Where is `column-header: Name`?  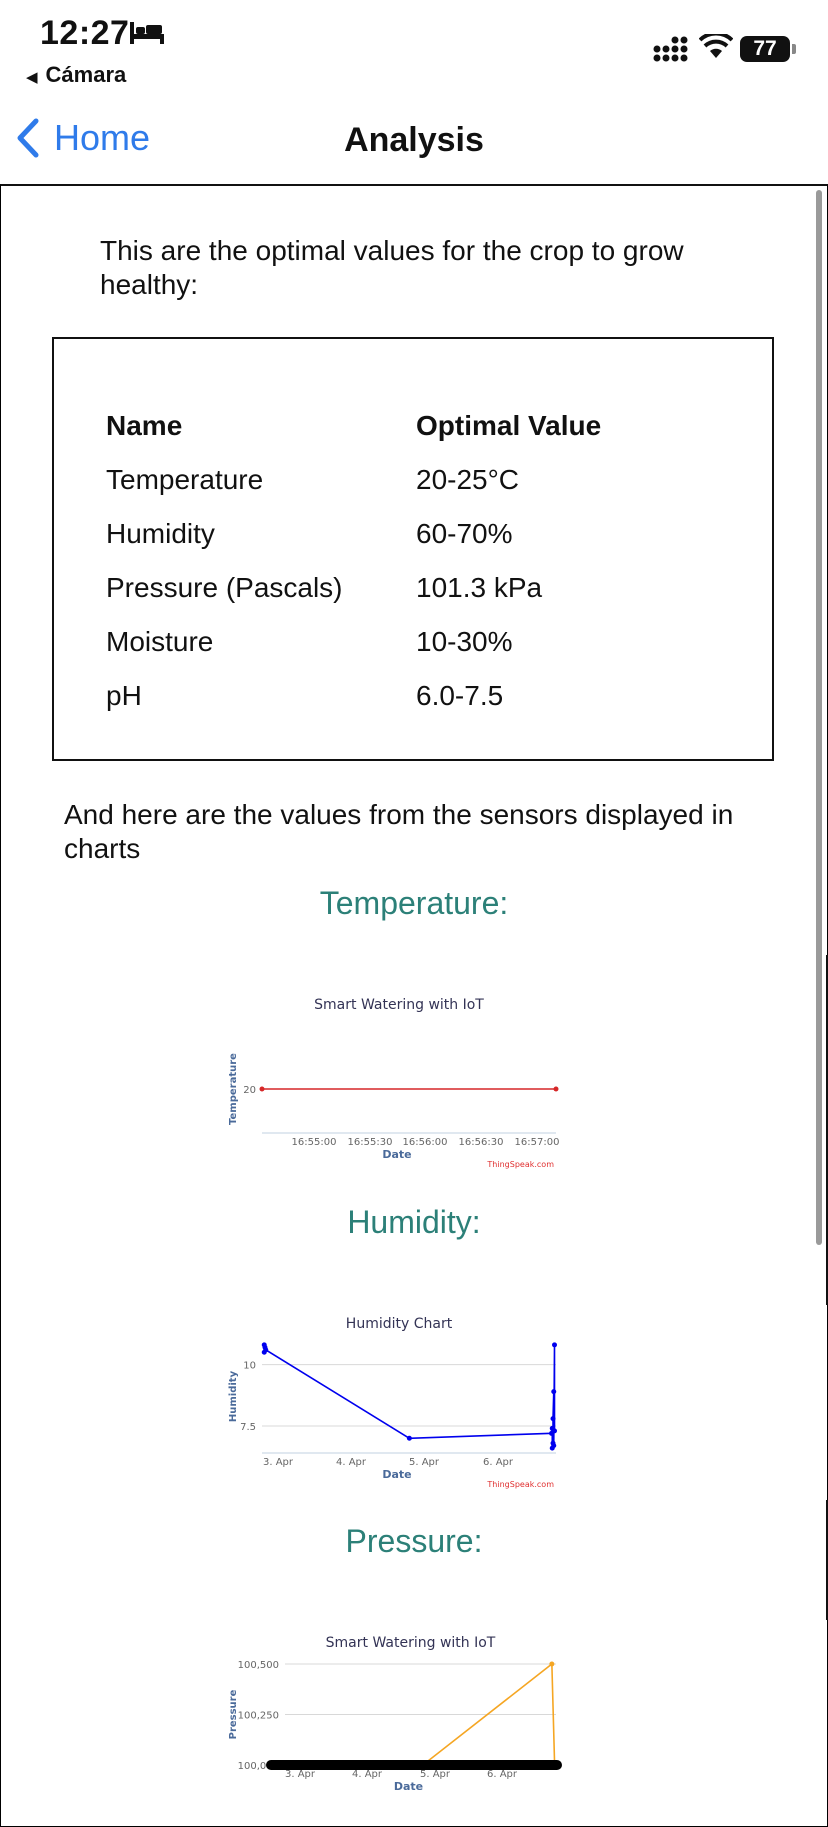 column-header: Name is located at coordinates (144, 425).